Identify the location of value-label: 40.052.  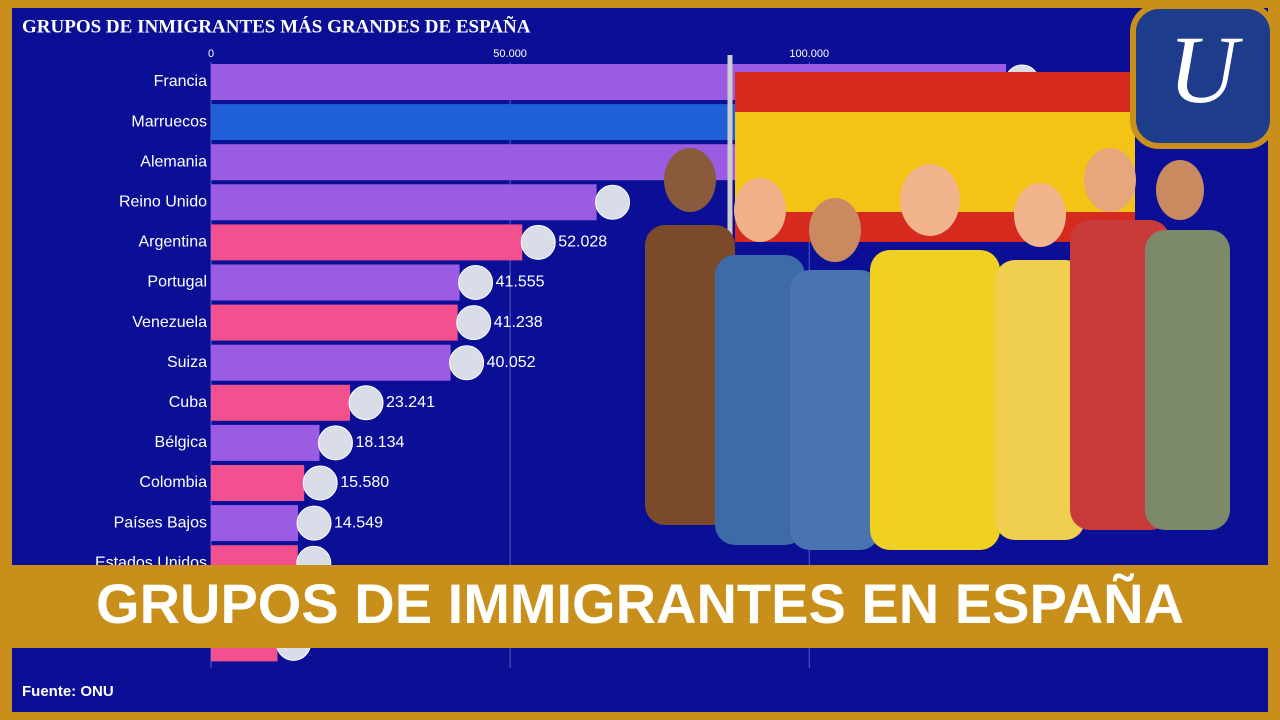
(511, 362).